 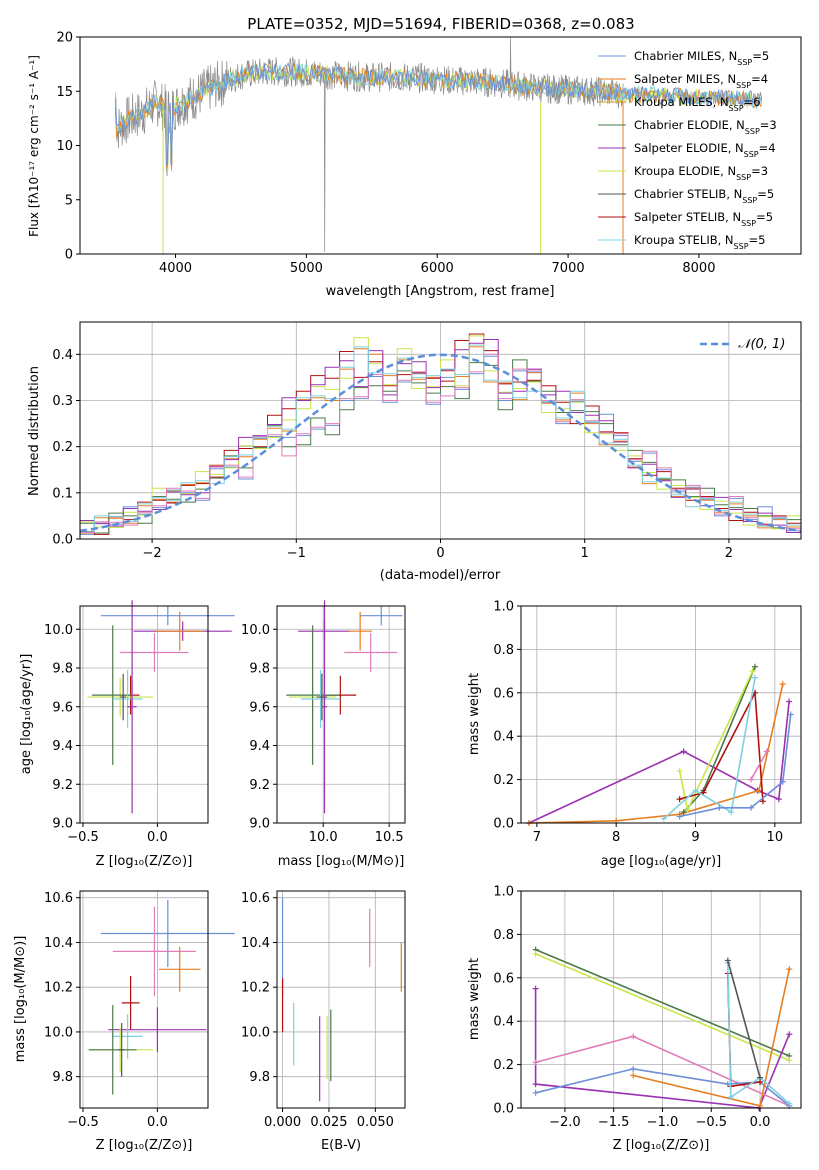 I want to click on weight-z-ylabel: mass weight, so click(x=474, y=999).